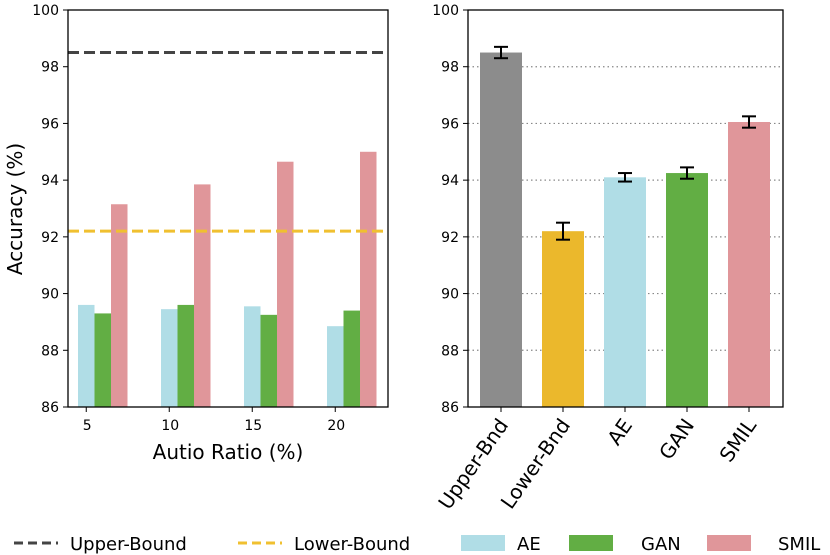 The image size is (830, 555). What do you see at coordinates (799, 544) in the screenshot?
I see `legend-label-smil: SMIL` at bounding box center [799, 544].